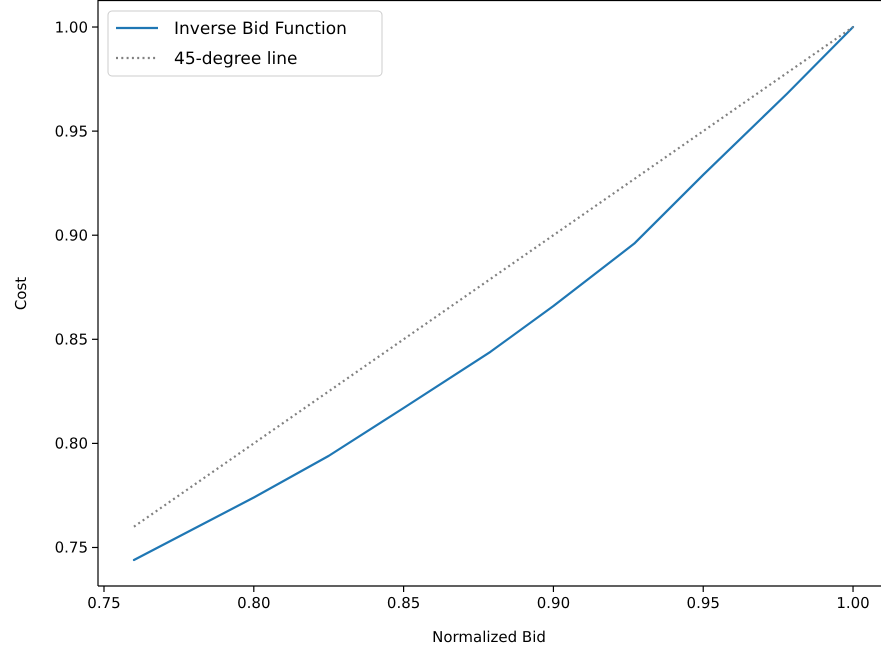 The height and width of the screenshot is (654, 881). Describe the element at coordinates (853, 603) in the screenshot. I see `x-tick-label: 1.00` at that location.